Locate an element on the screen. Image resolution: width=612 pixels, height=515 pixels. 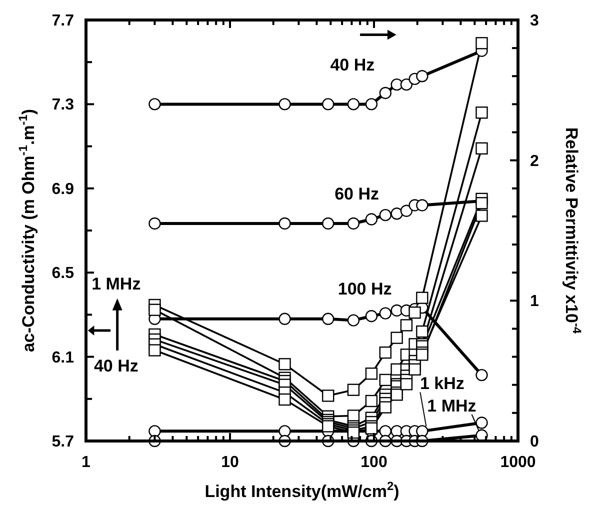
series-label: 60 Hz is located at coordinates (357, 194).